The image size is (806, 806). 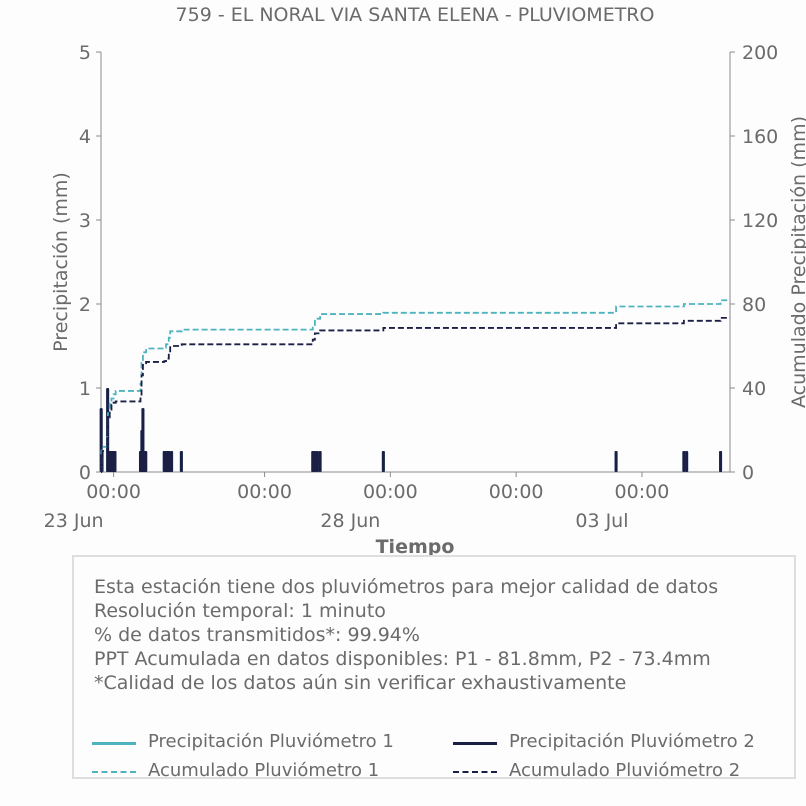 I want to click on legend-label: Precipitación Pluviómetro 2, so click(x=632, y=741).